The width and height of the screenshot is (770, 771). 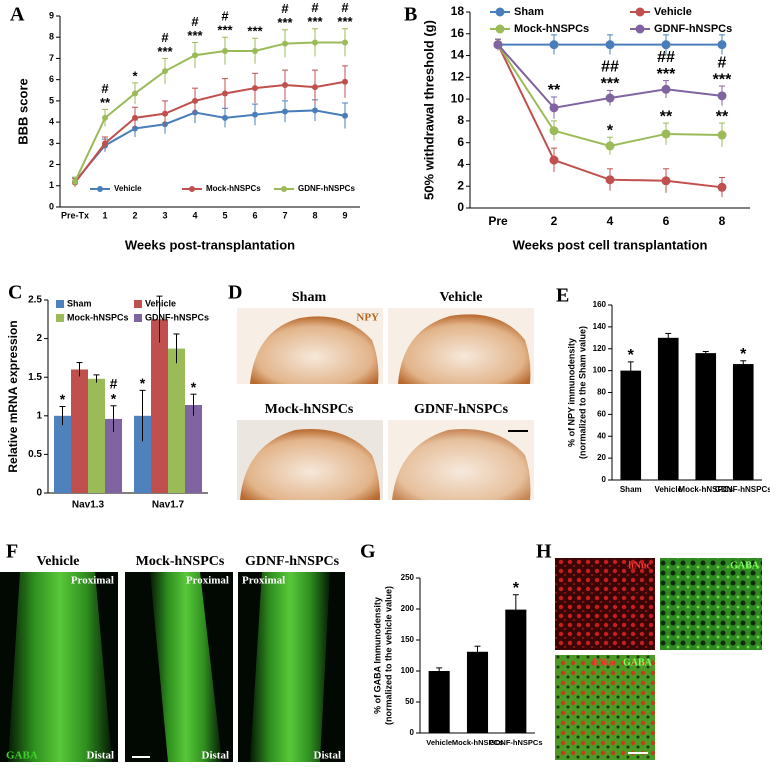 I want to click on y-tick-label: 18, so click(x=458, y=11).